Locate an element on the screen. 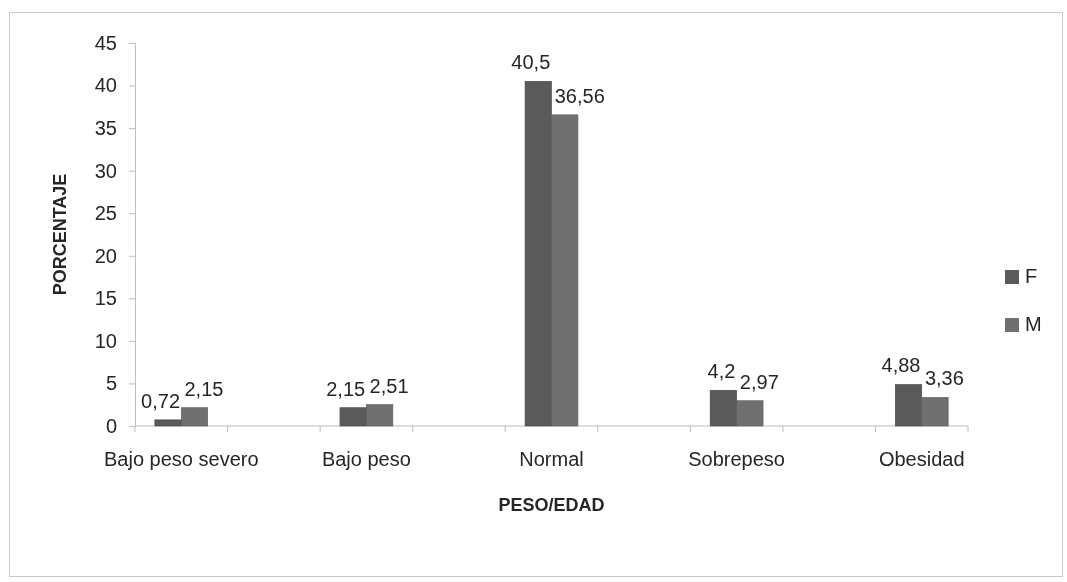 This screenshot has height=582, width=1067. data-label: 3,36 is located at coordinates (944, 378).